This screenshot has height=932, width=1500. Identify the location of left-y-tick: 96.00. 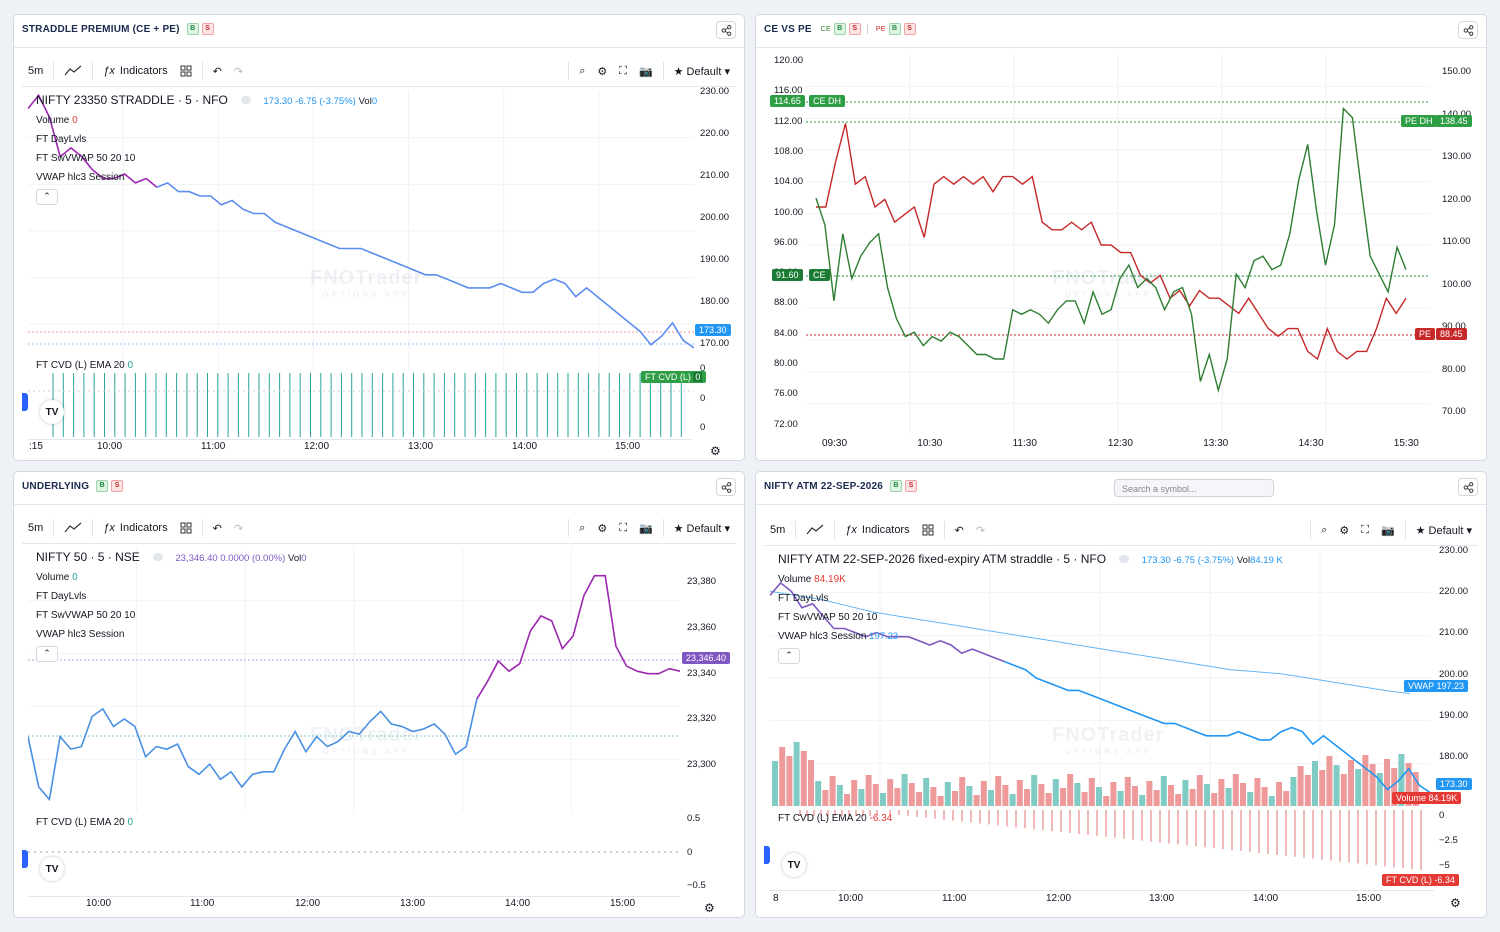
(786, 242).